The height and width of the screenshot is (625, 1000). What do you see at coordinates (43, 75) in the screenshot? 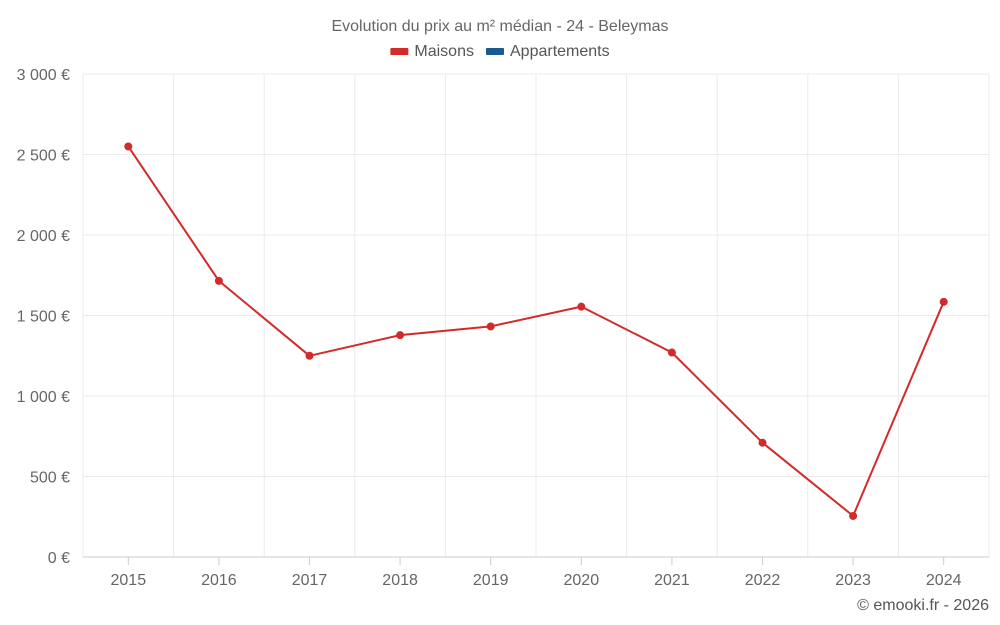
I see `y-tick-label: 3 000 €` at bounding box center [43, 75].